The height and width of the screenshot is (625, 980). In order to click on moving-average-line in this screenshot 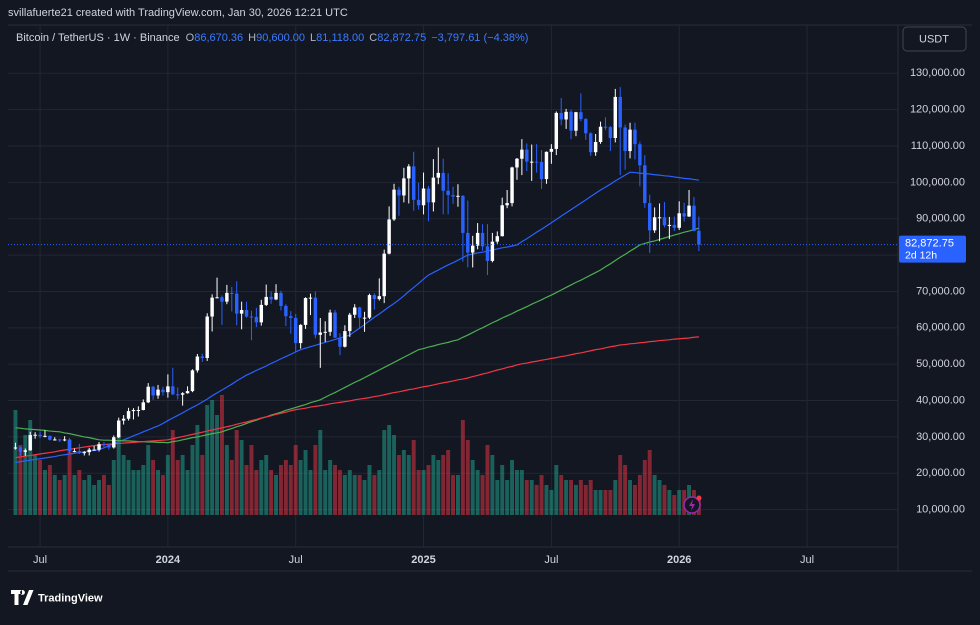, I will do `click(357, 397)`.